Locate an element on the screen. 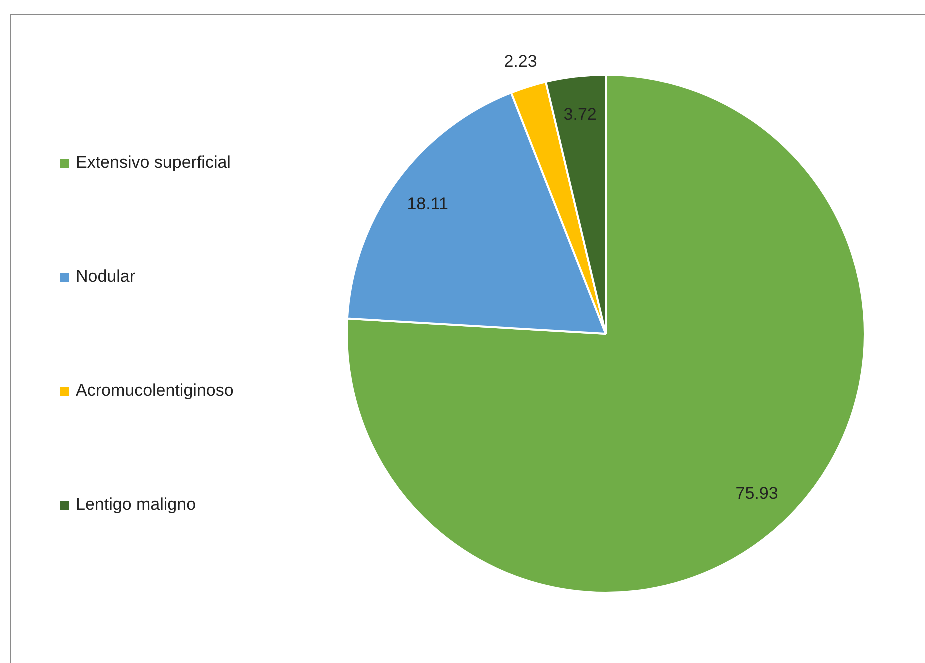  legend-label: Acromucolentiginoso is located at coordinates (155, 391).